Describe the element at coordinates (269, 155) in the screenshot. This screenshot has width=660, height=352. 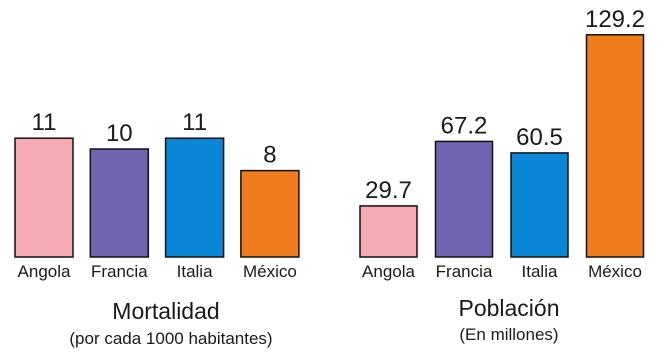
I see `mortality-value-label-mexico: 8` at that location.